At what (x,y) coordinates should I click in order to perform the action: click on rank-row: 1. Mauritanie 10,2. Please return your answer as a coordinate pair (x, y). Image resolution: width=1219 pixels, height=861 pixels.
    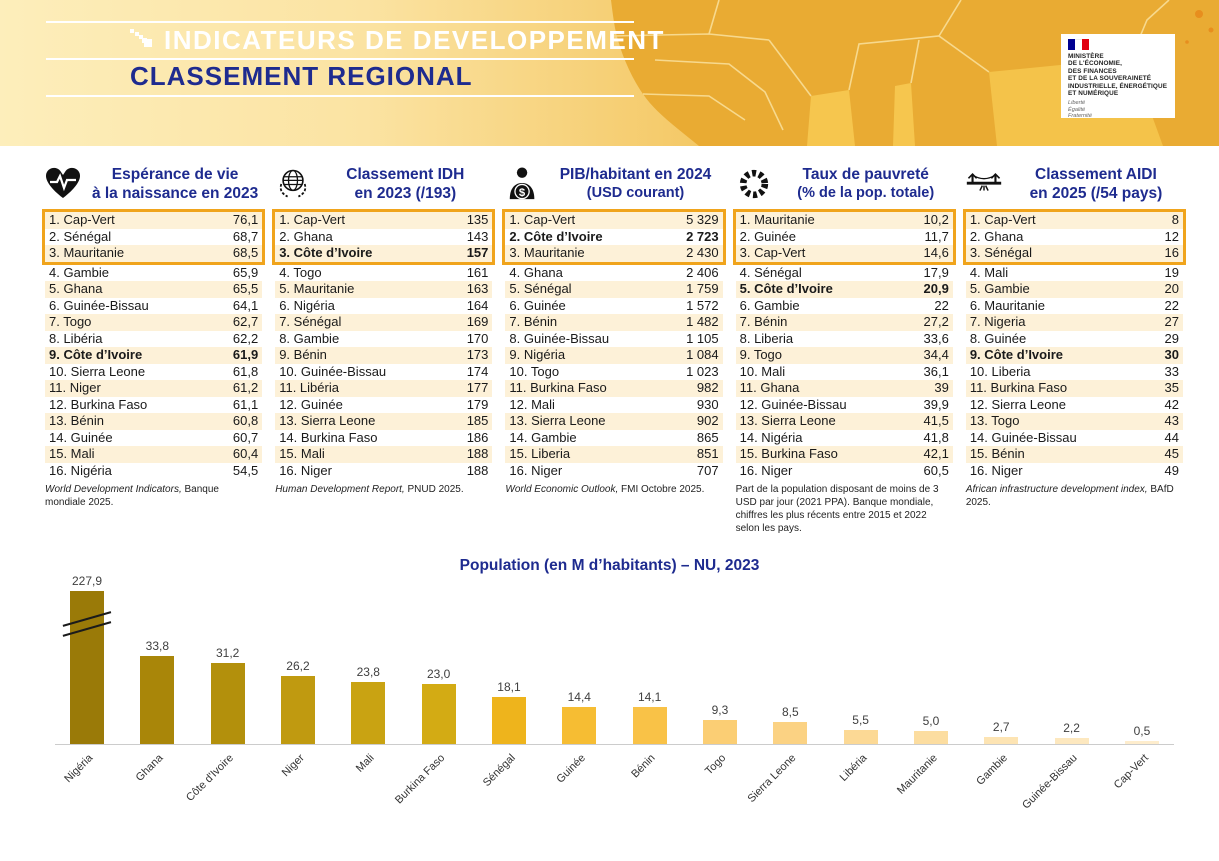
    Looking at the image, I should click on (844, 220).